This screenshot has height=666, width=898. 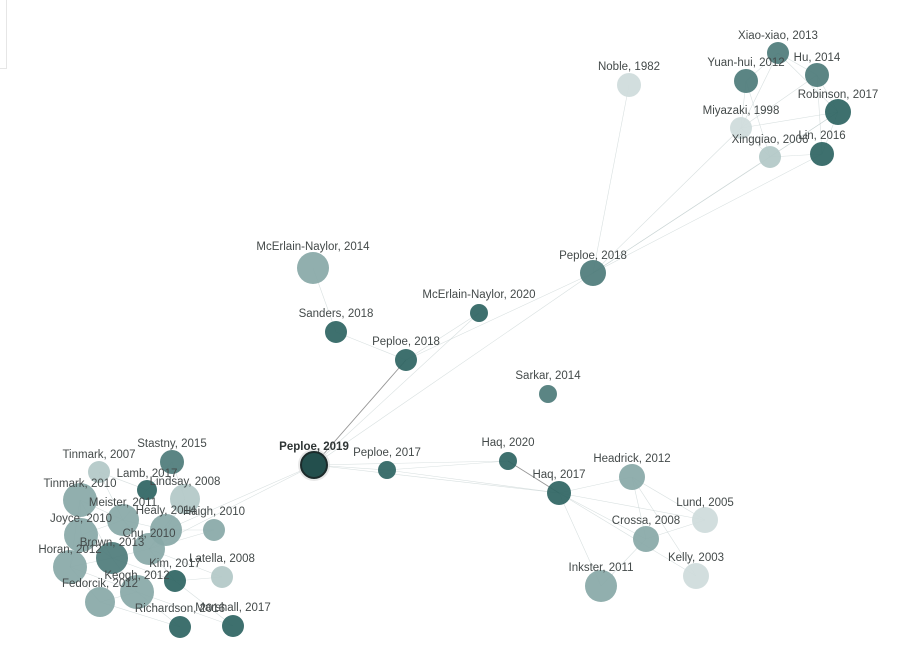 I want to click on edge-robinson2017-miyazaki1998, so click(x=789, y=120).